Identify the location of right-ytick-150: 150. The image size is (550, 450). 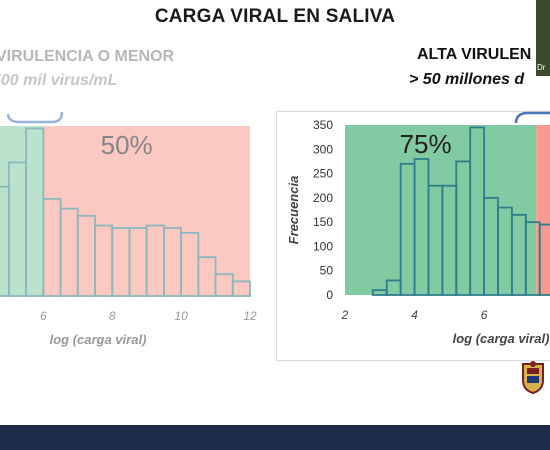
(323, 222).